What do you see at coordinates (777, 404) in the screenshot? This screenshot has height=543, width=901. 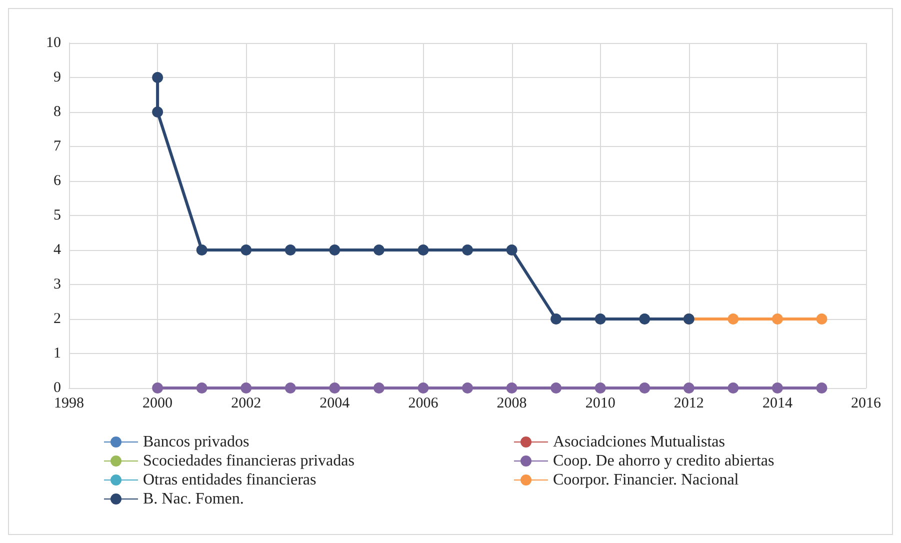 I see `x-tick-label: 2014` at bounding box center [777, 404].